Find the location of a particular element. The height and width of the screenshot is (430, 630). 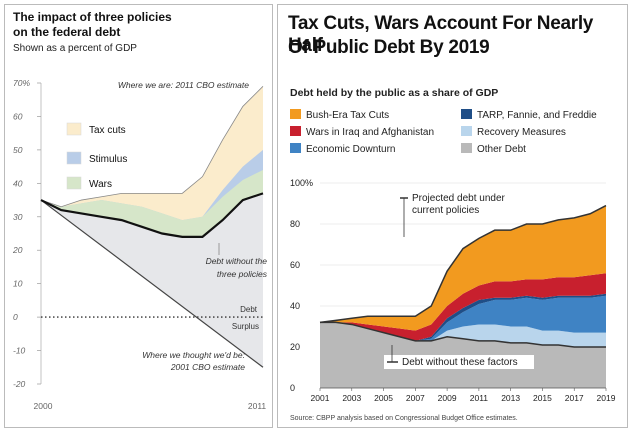

left-title-line2: on the federal debt is located at coordinates (67, 32).